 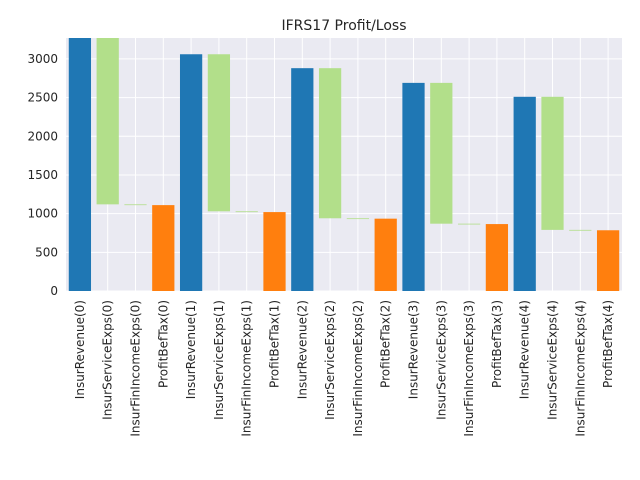 I want to click on bar-InsurServiceExps(4), so click(x=552, y=163).